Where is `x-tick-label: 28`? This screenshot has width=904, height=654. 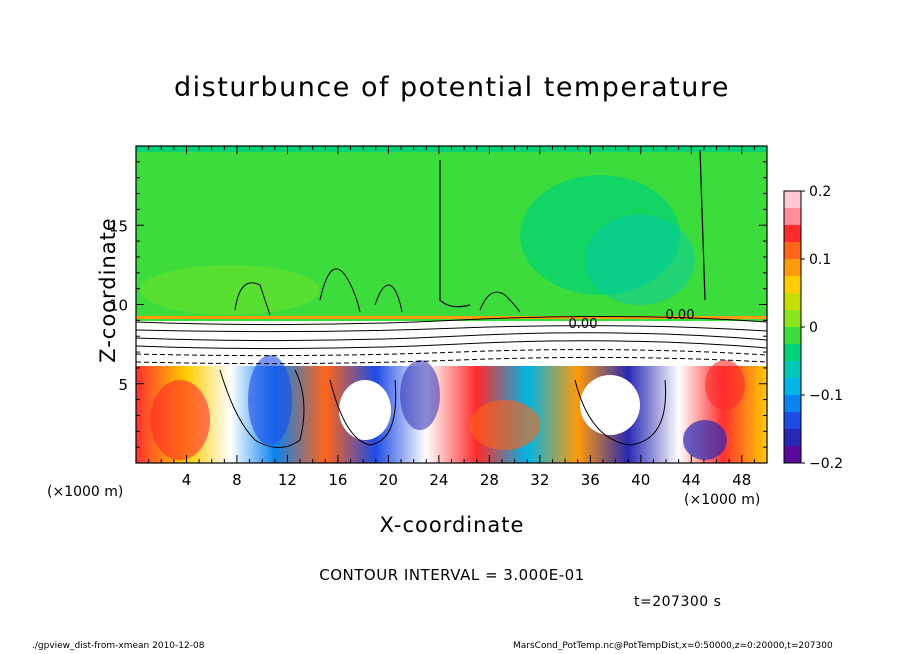 x-tick-label: 28 is located at coordinates (489, 480).